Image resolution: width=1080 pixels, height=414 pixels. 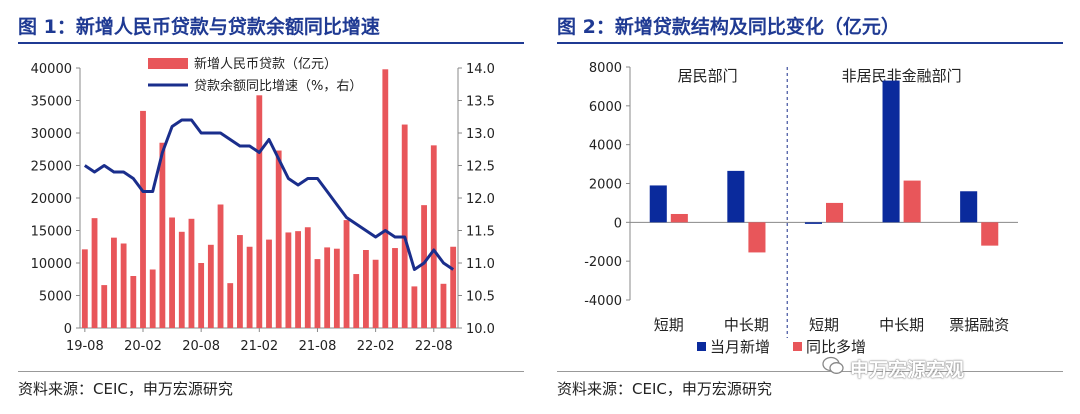 I want to click on chart1-x-tick-label: 22-08, so click(x=434, y=346).